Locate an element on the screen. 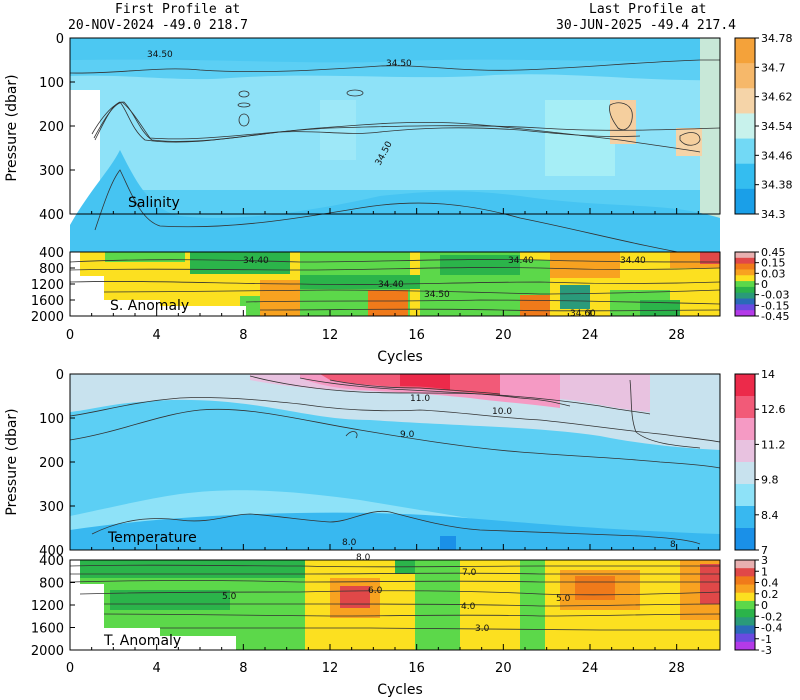 Image resolution: width=800 pixels, height=700 pixels. t-anomaly-contour-label-4: 5.0 is located at coordinates (229, 597).